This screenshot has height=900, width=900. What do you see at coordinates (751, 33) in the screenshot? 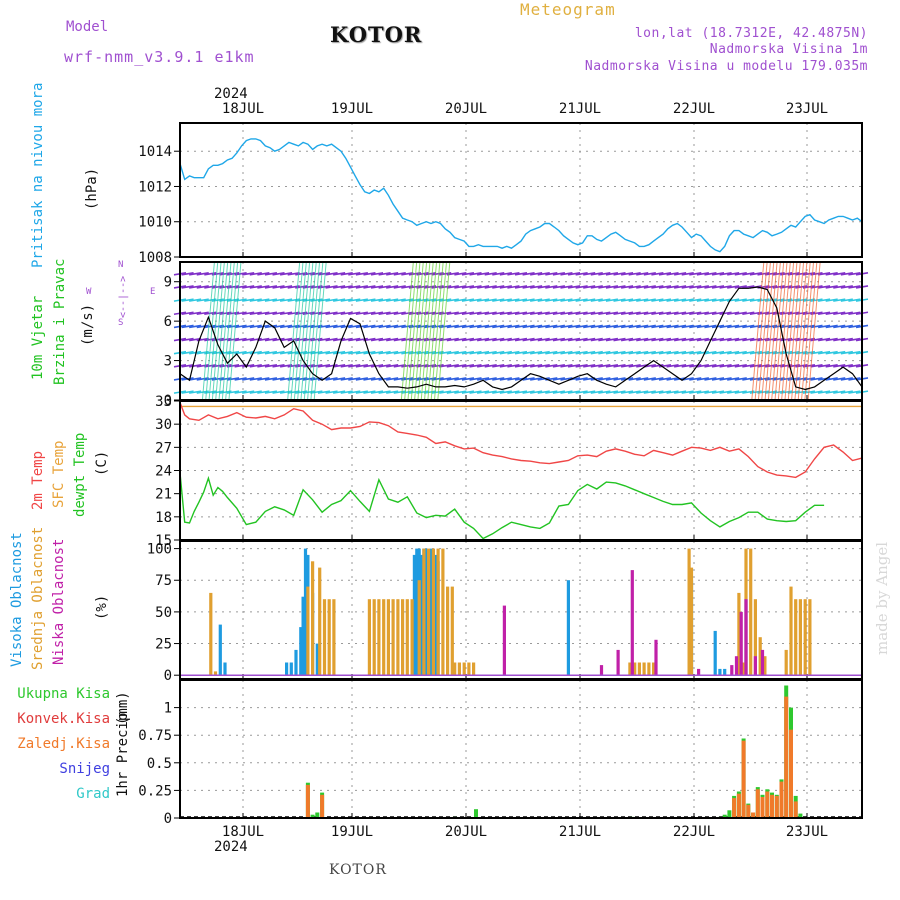
I see `lonlat-text: lon,lat (18.7312E, 42.4875N)` at bounding box center [751, 33].